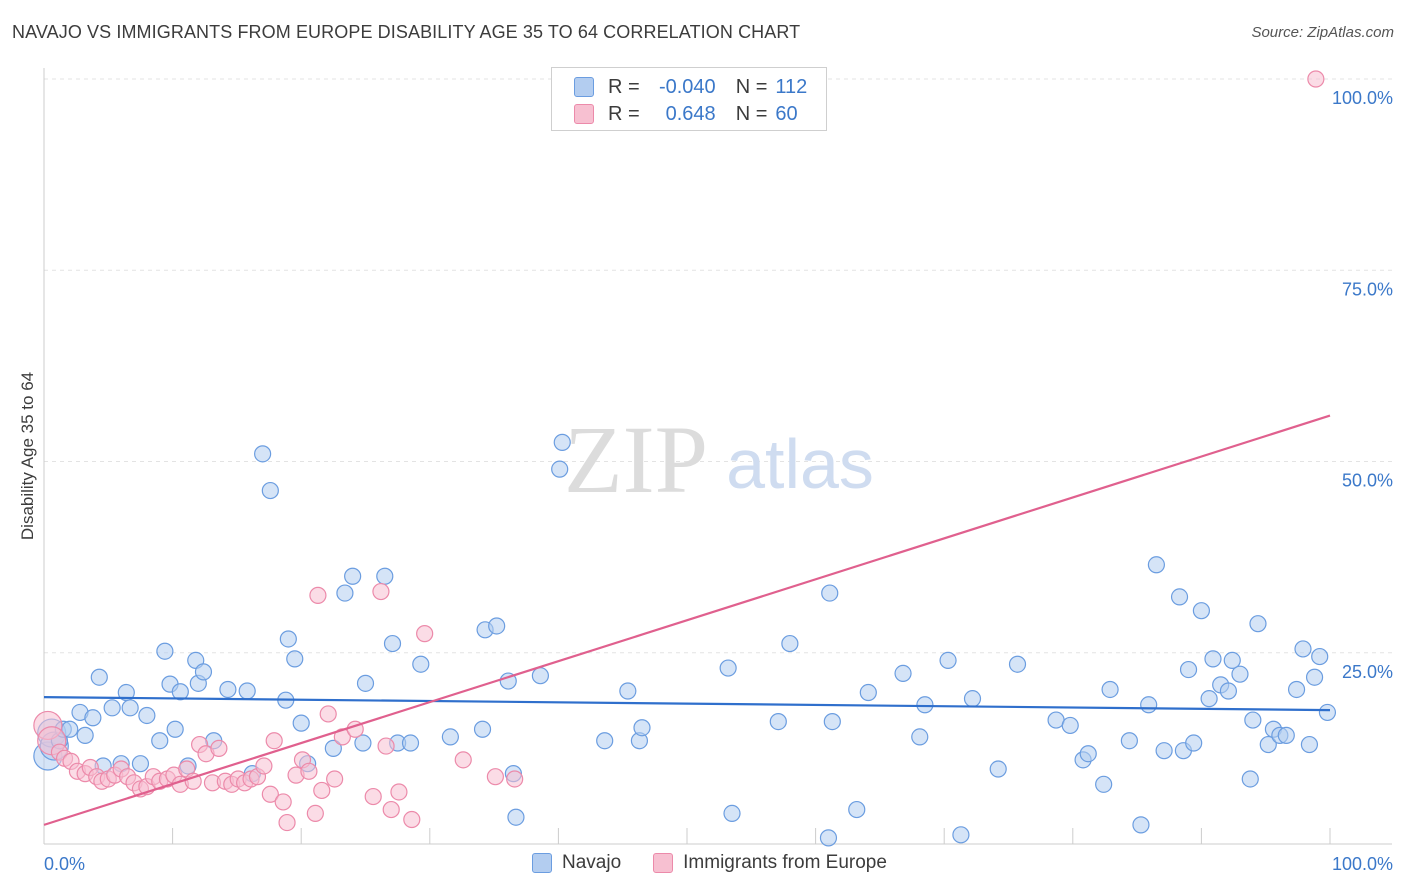 The image size is (1406, 892). I want to click on y-tick-label-0: 25.0%, so click(1367, 672).